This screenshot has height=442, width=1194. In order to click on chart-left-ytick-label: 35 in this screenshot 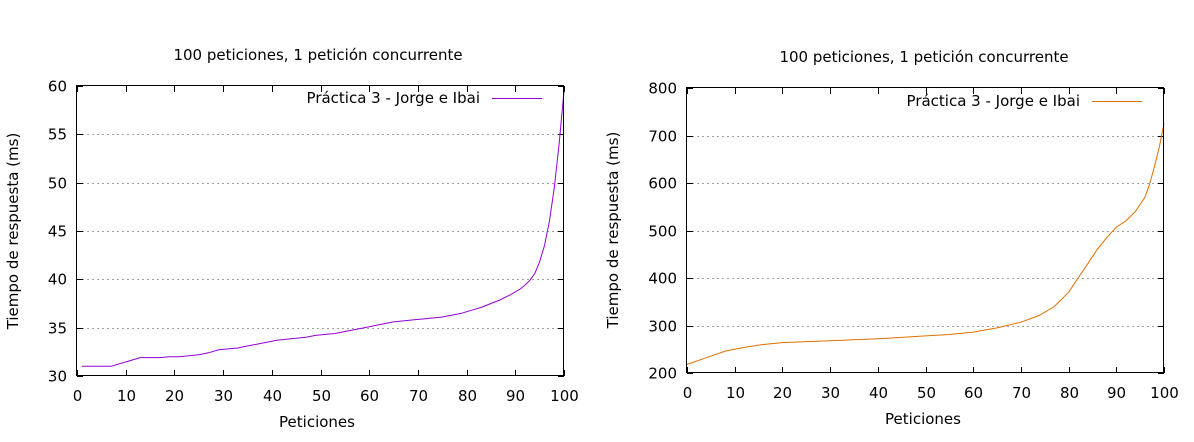, I will do `click(57, 329)`.